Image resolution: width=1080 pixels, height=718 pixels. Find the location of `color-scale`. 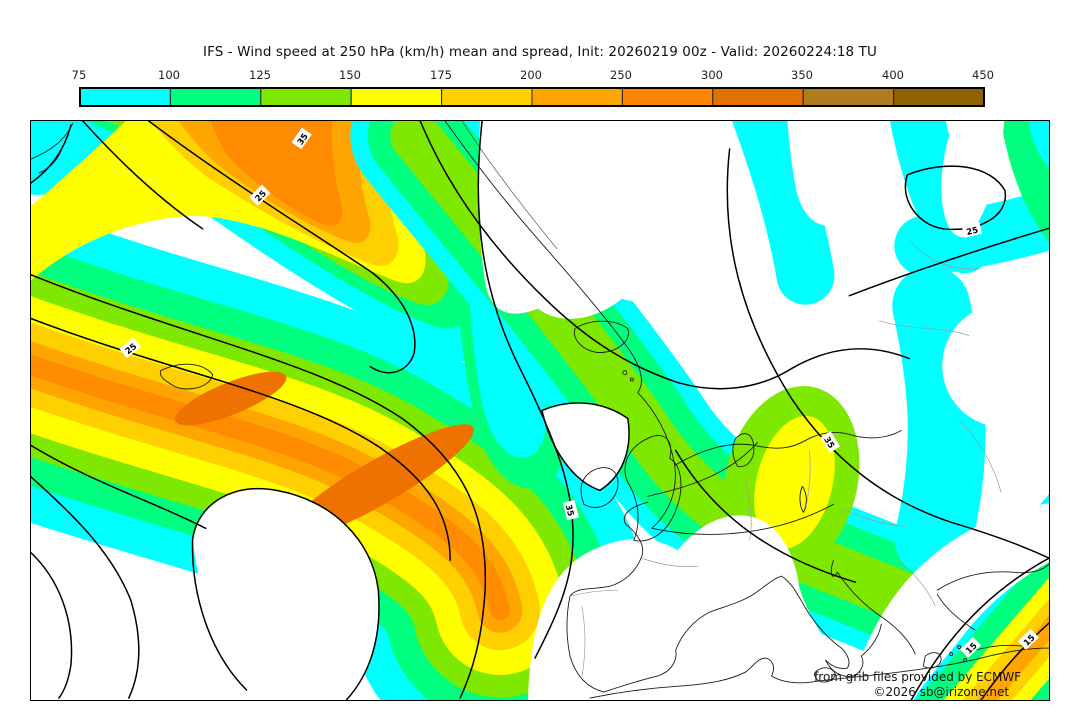

color-scale is located at coordinates (532, 97).